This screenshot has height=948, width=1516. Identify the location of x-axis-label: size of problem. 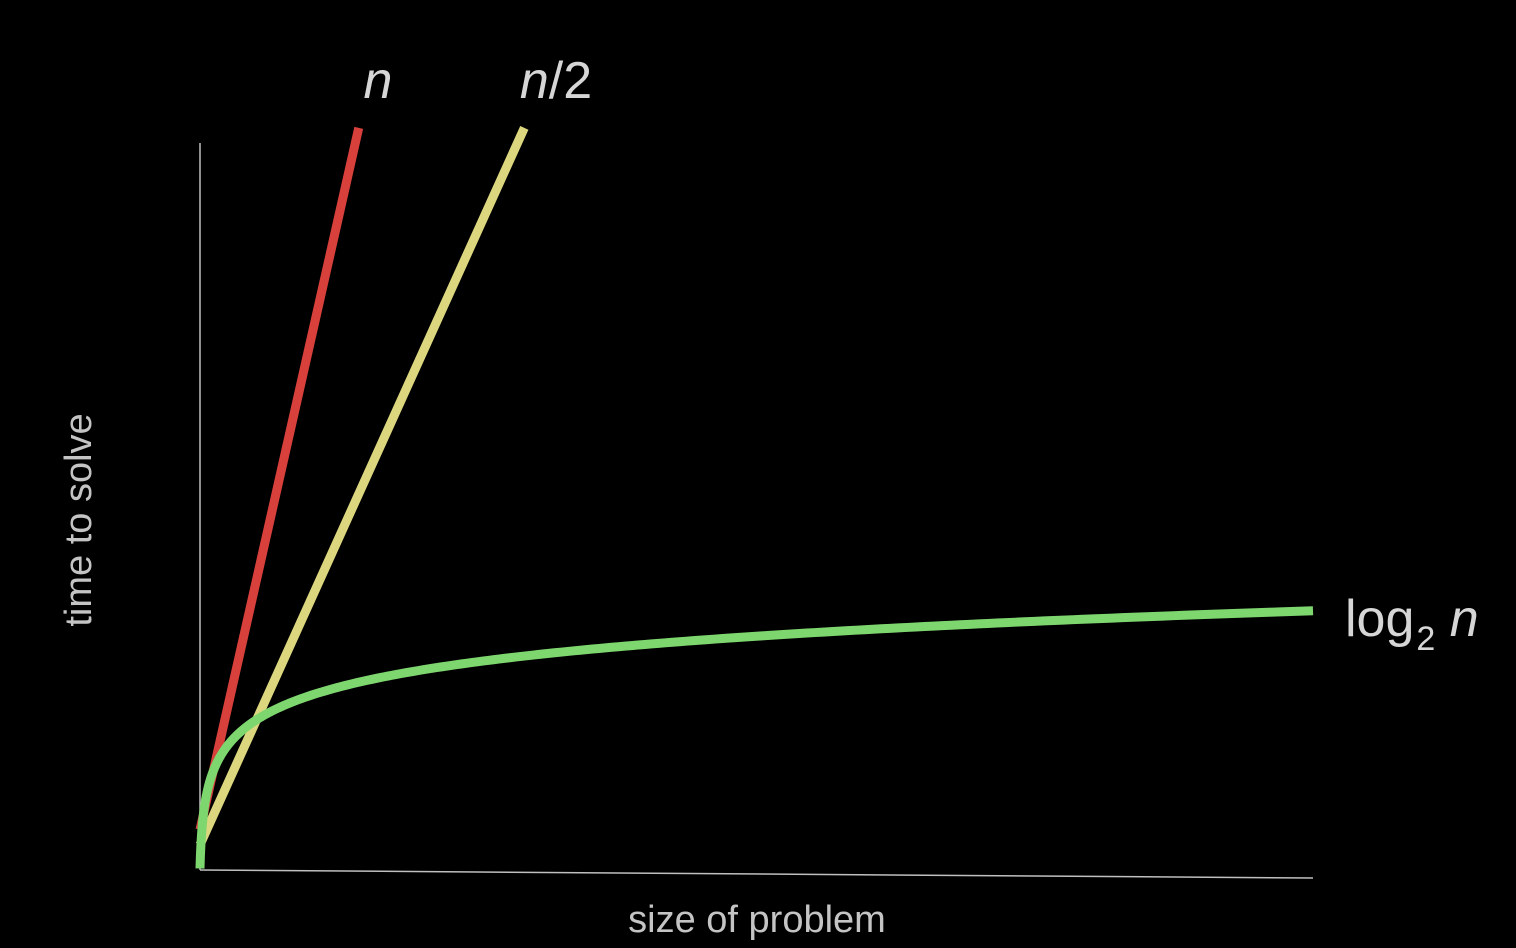
(757, 920).